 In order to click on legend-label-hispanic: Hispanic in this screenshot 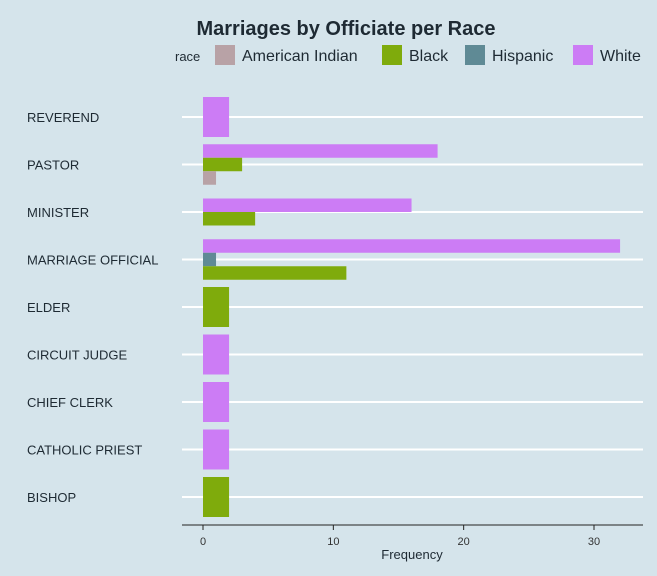, I will do `click(522, 56)`.